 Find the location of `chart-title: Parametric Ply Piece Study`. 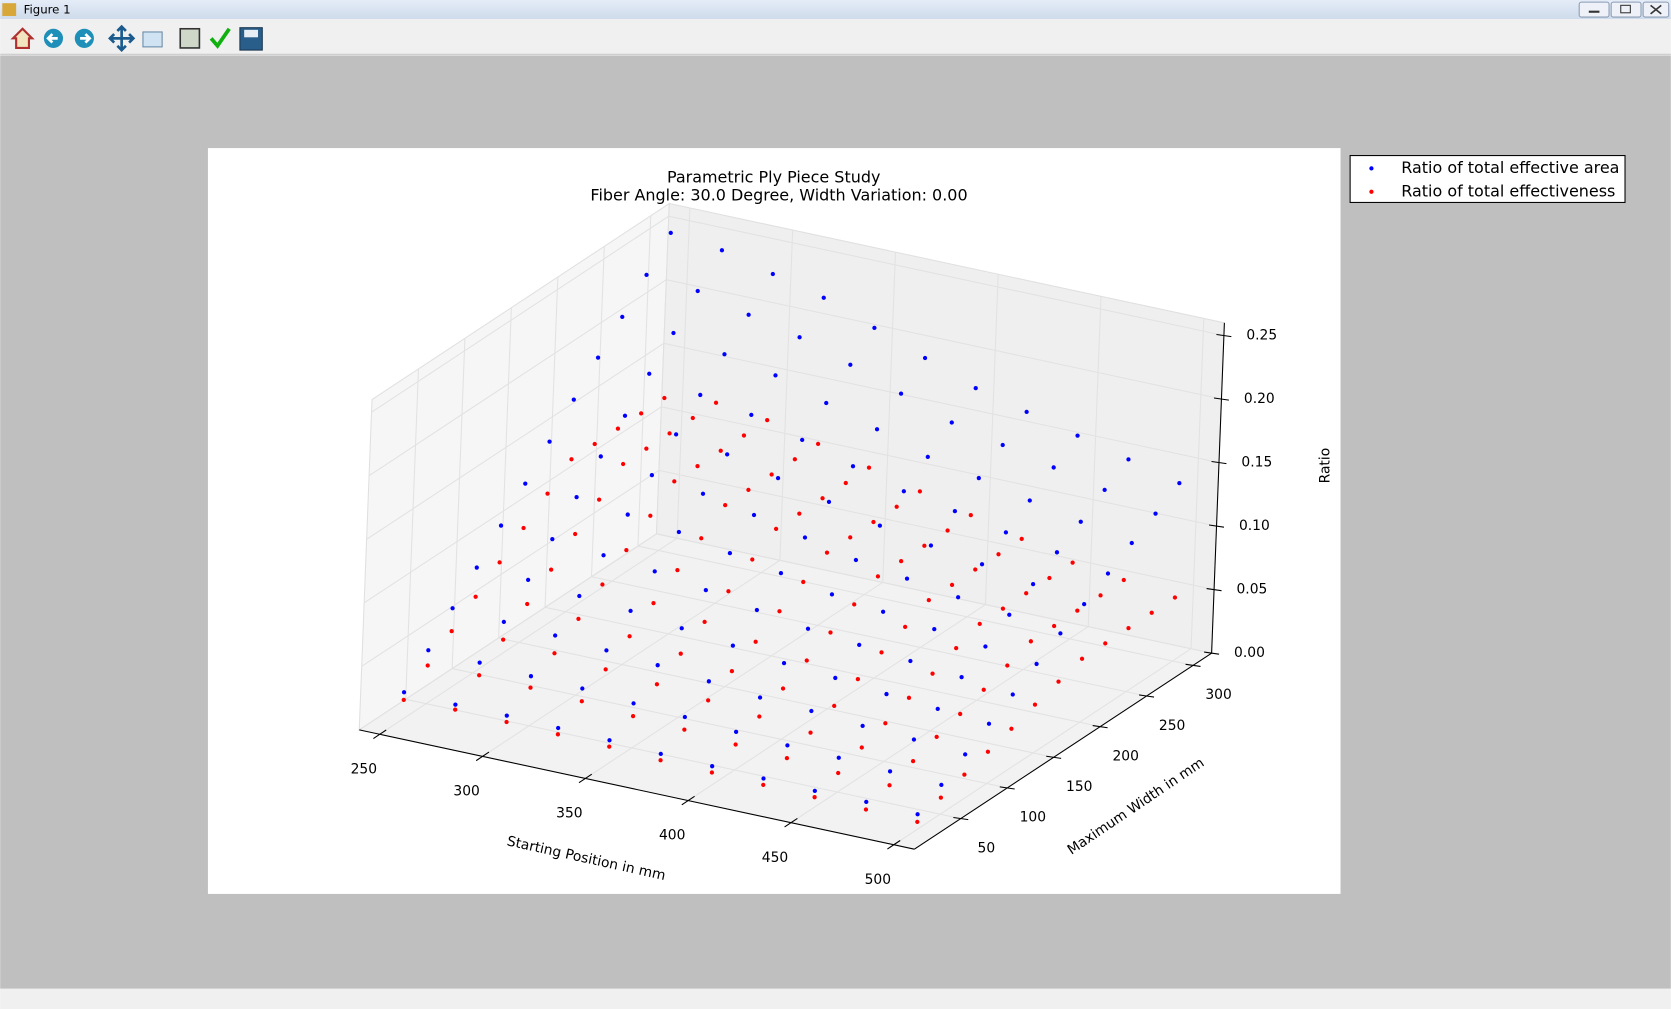

chart-title: Parametric Ply Piece Study is located at coordinates (773, 176).